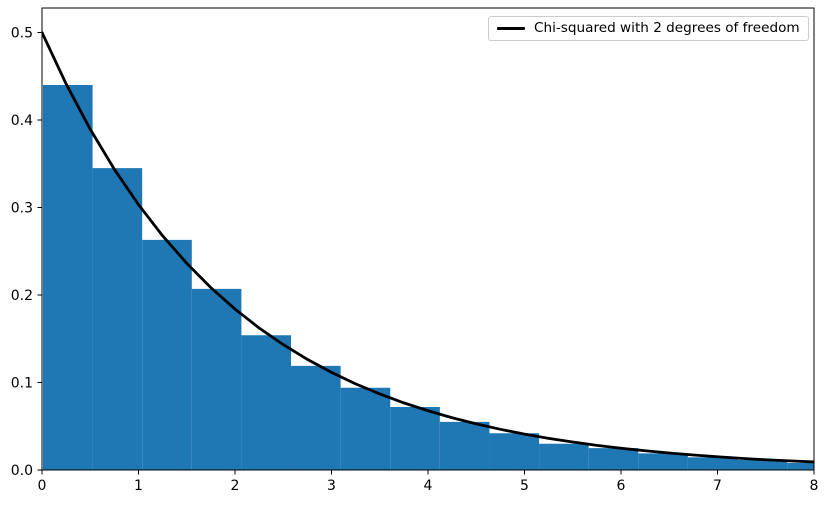 Image resolution: width=831 pixels, height=505 pixels. What do you see at coordinates (22, 121) in the screenshot?
I see `y-tick-label: 0.4` at bounding box center [22, 121].